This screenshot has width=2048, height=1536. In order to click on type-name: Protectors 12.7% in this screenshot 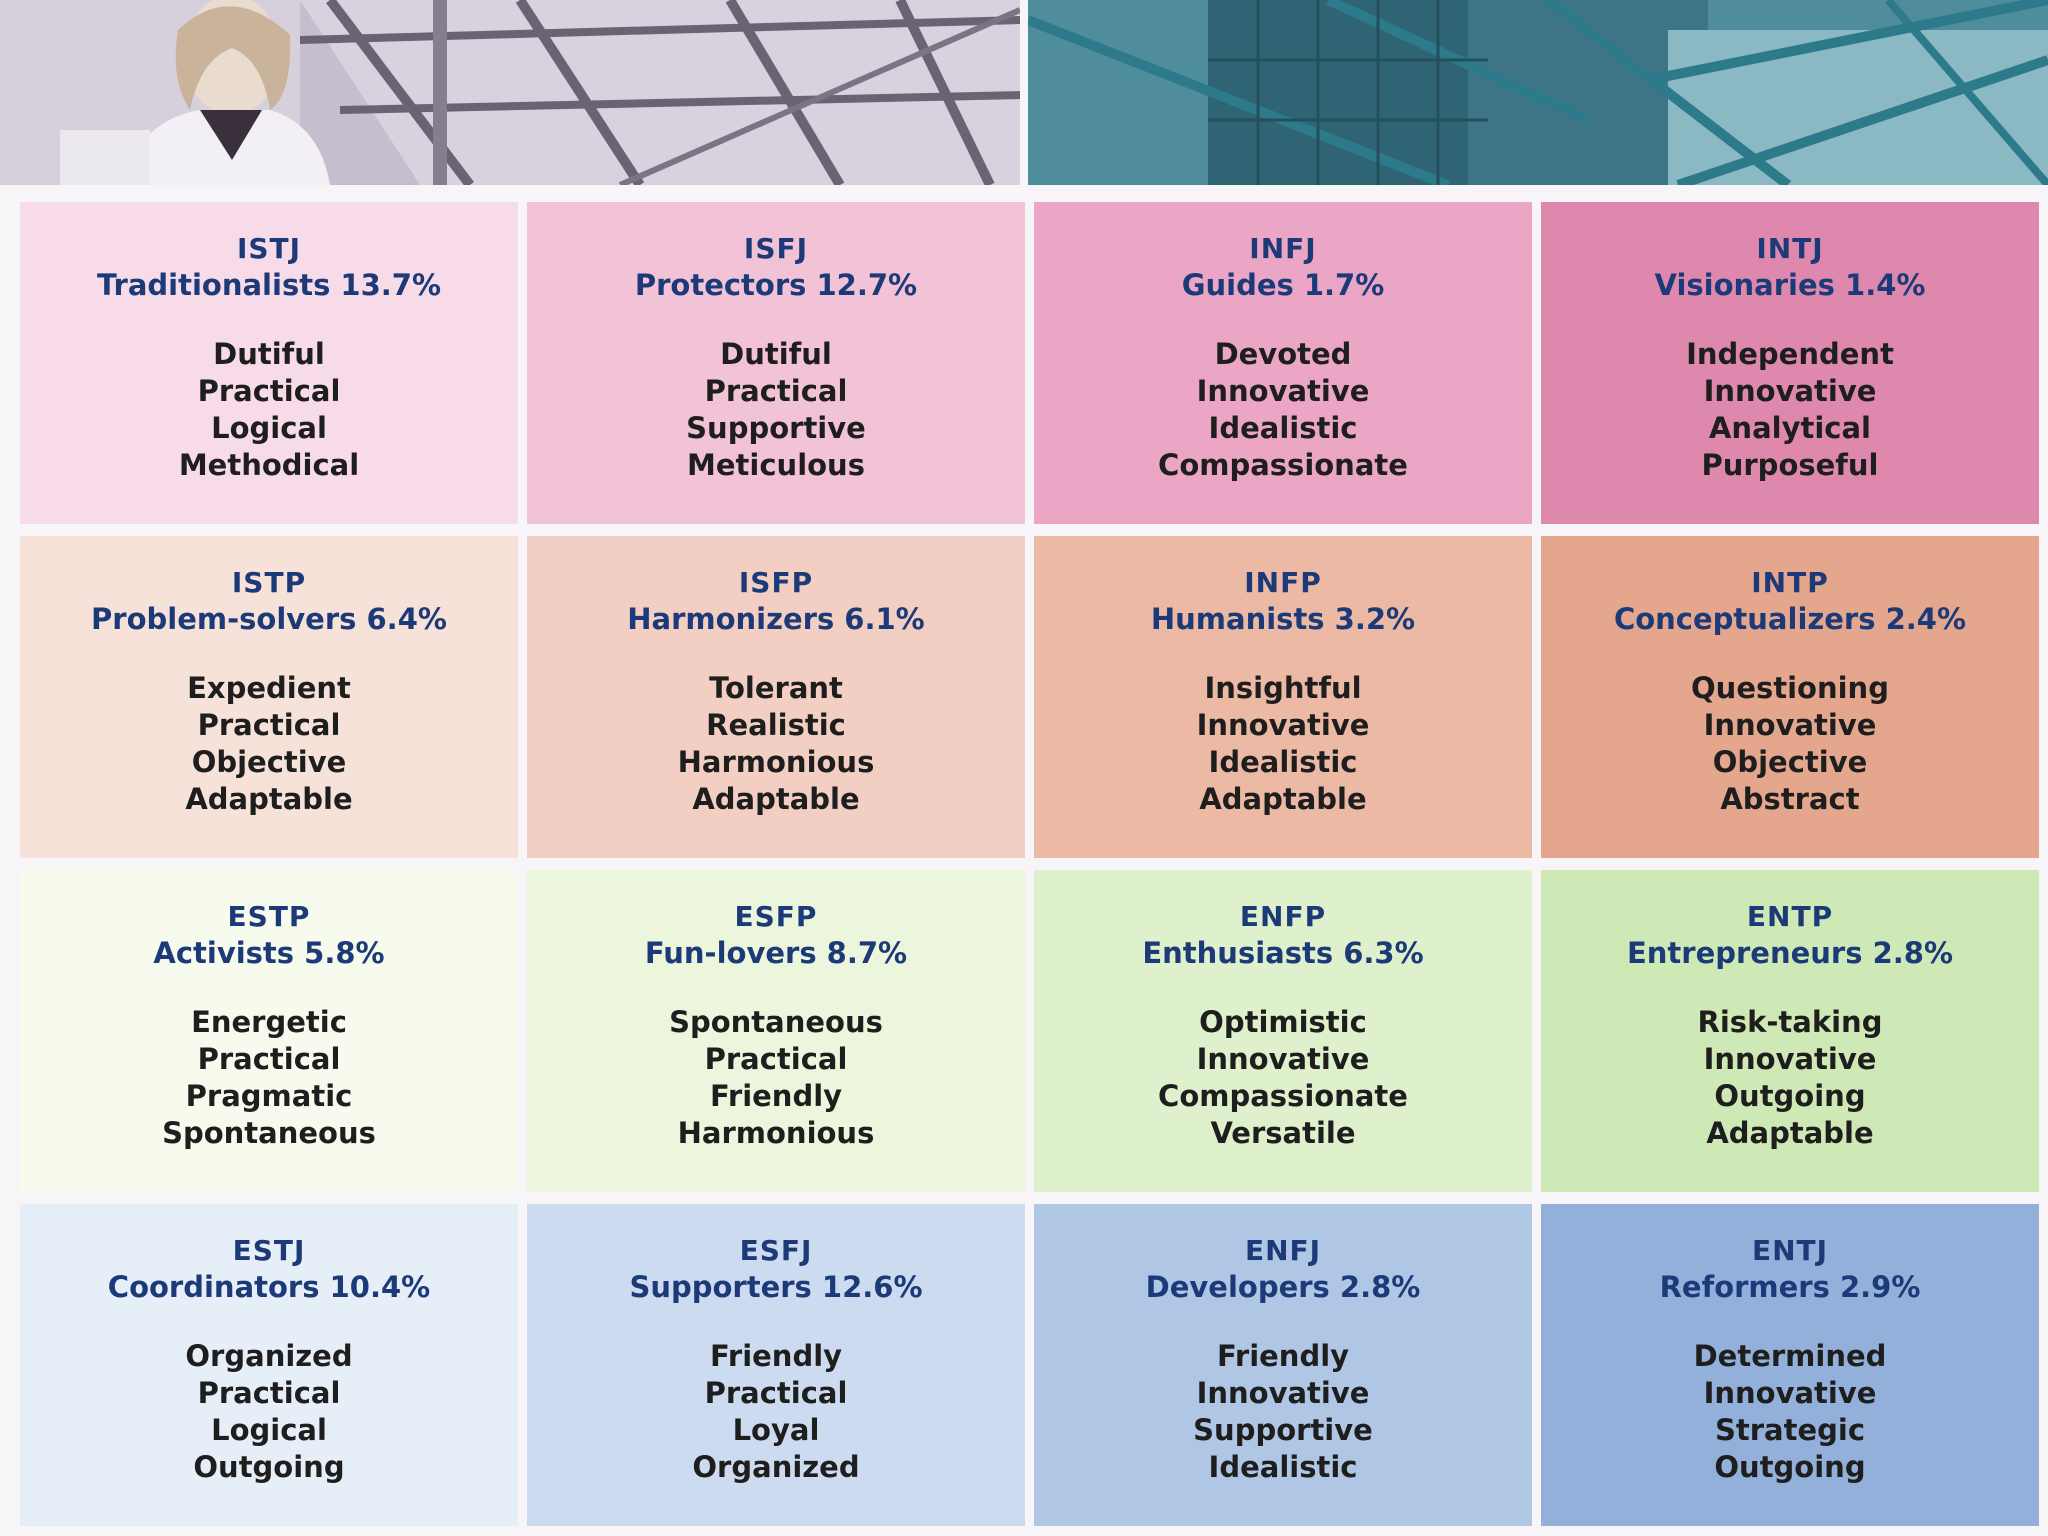, I will do `click(776, 285)`.